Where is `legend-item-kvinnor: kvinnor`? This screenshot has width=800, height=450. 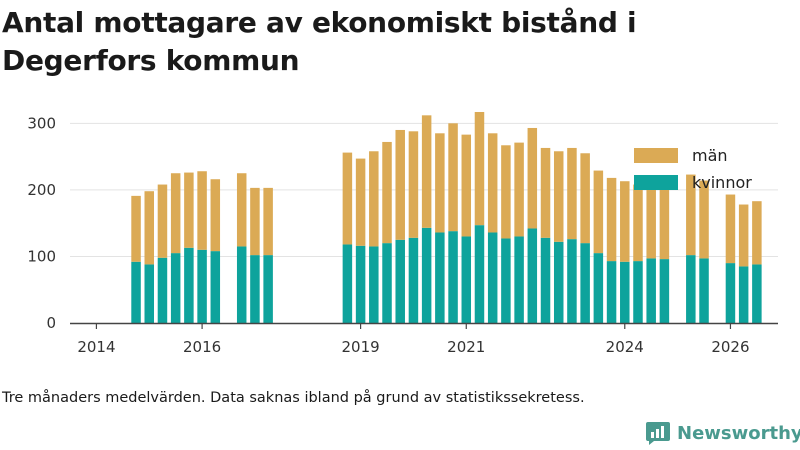 legend-item-kvinnor: kvinnor is located at coordinates (693, 182).